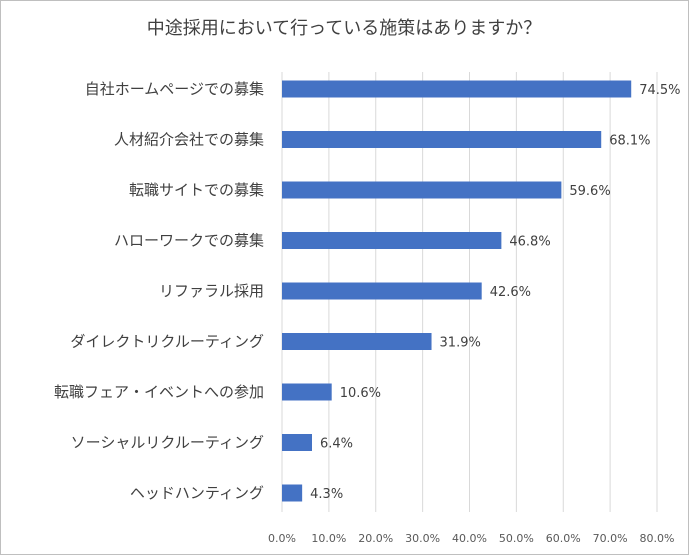  What do you see at coordinates (336, 444) in the screenshot?
I see `data-label: 6.4%` at bounding box center [336, 444].